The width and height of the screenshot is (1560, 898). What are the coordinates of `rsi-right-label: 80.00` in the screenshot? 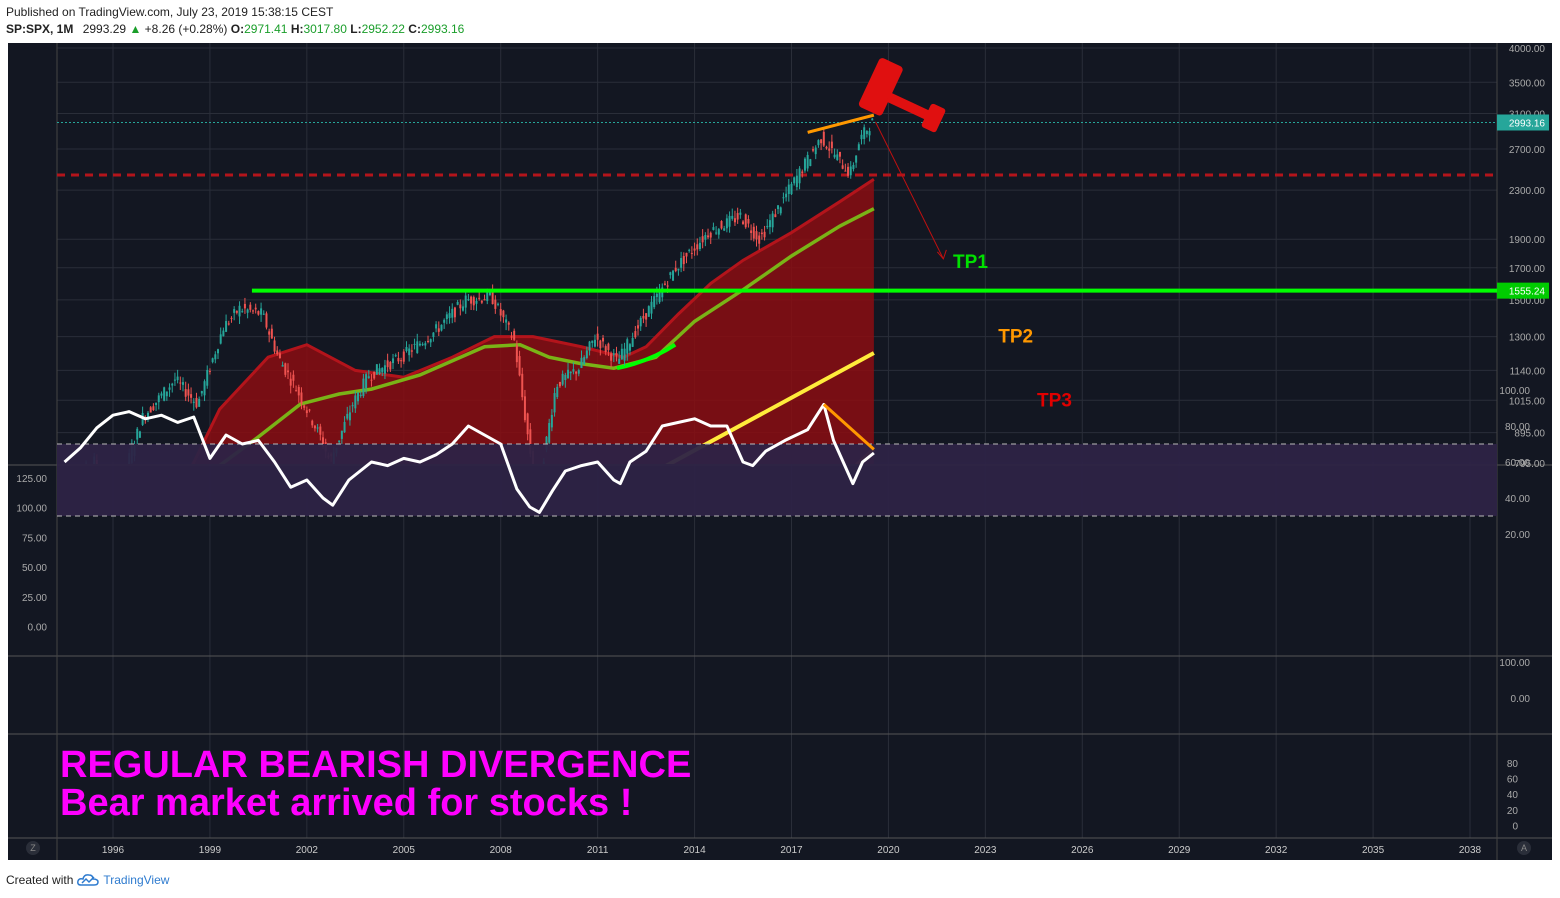 It's located at (1517, 427).